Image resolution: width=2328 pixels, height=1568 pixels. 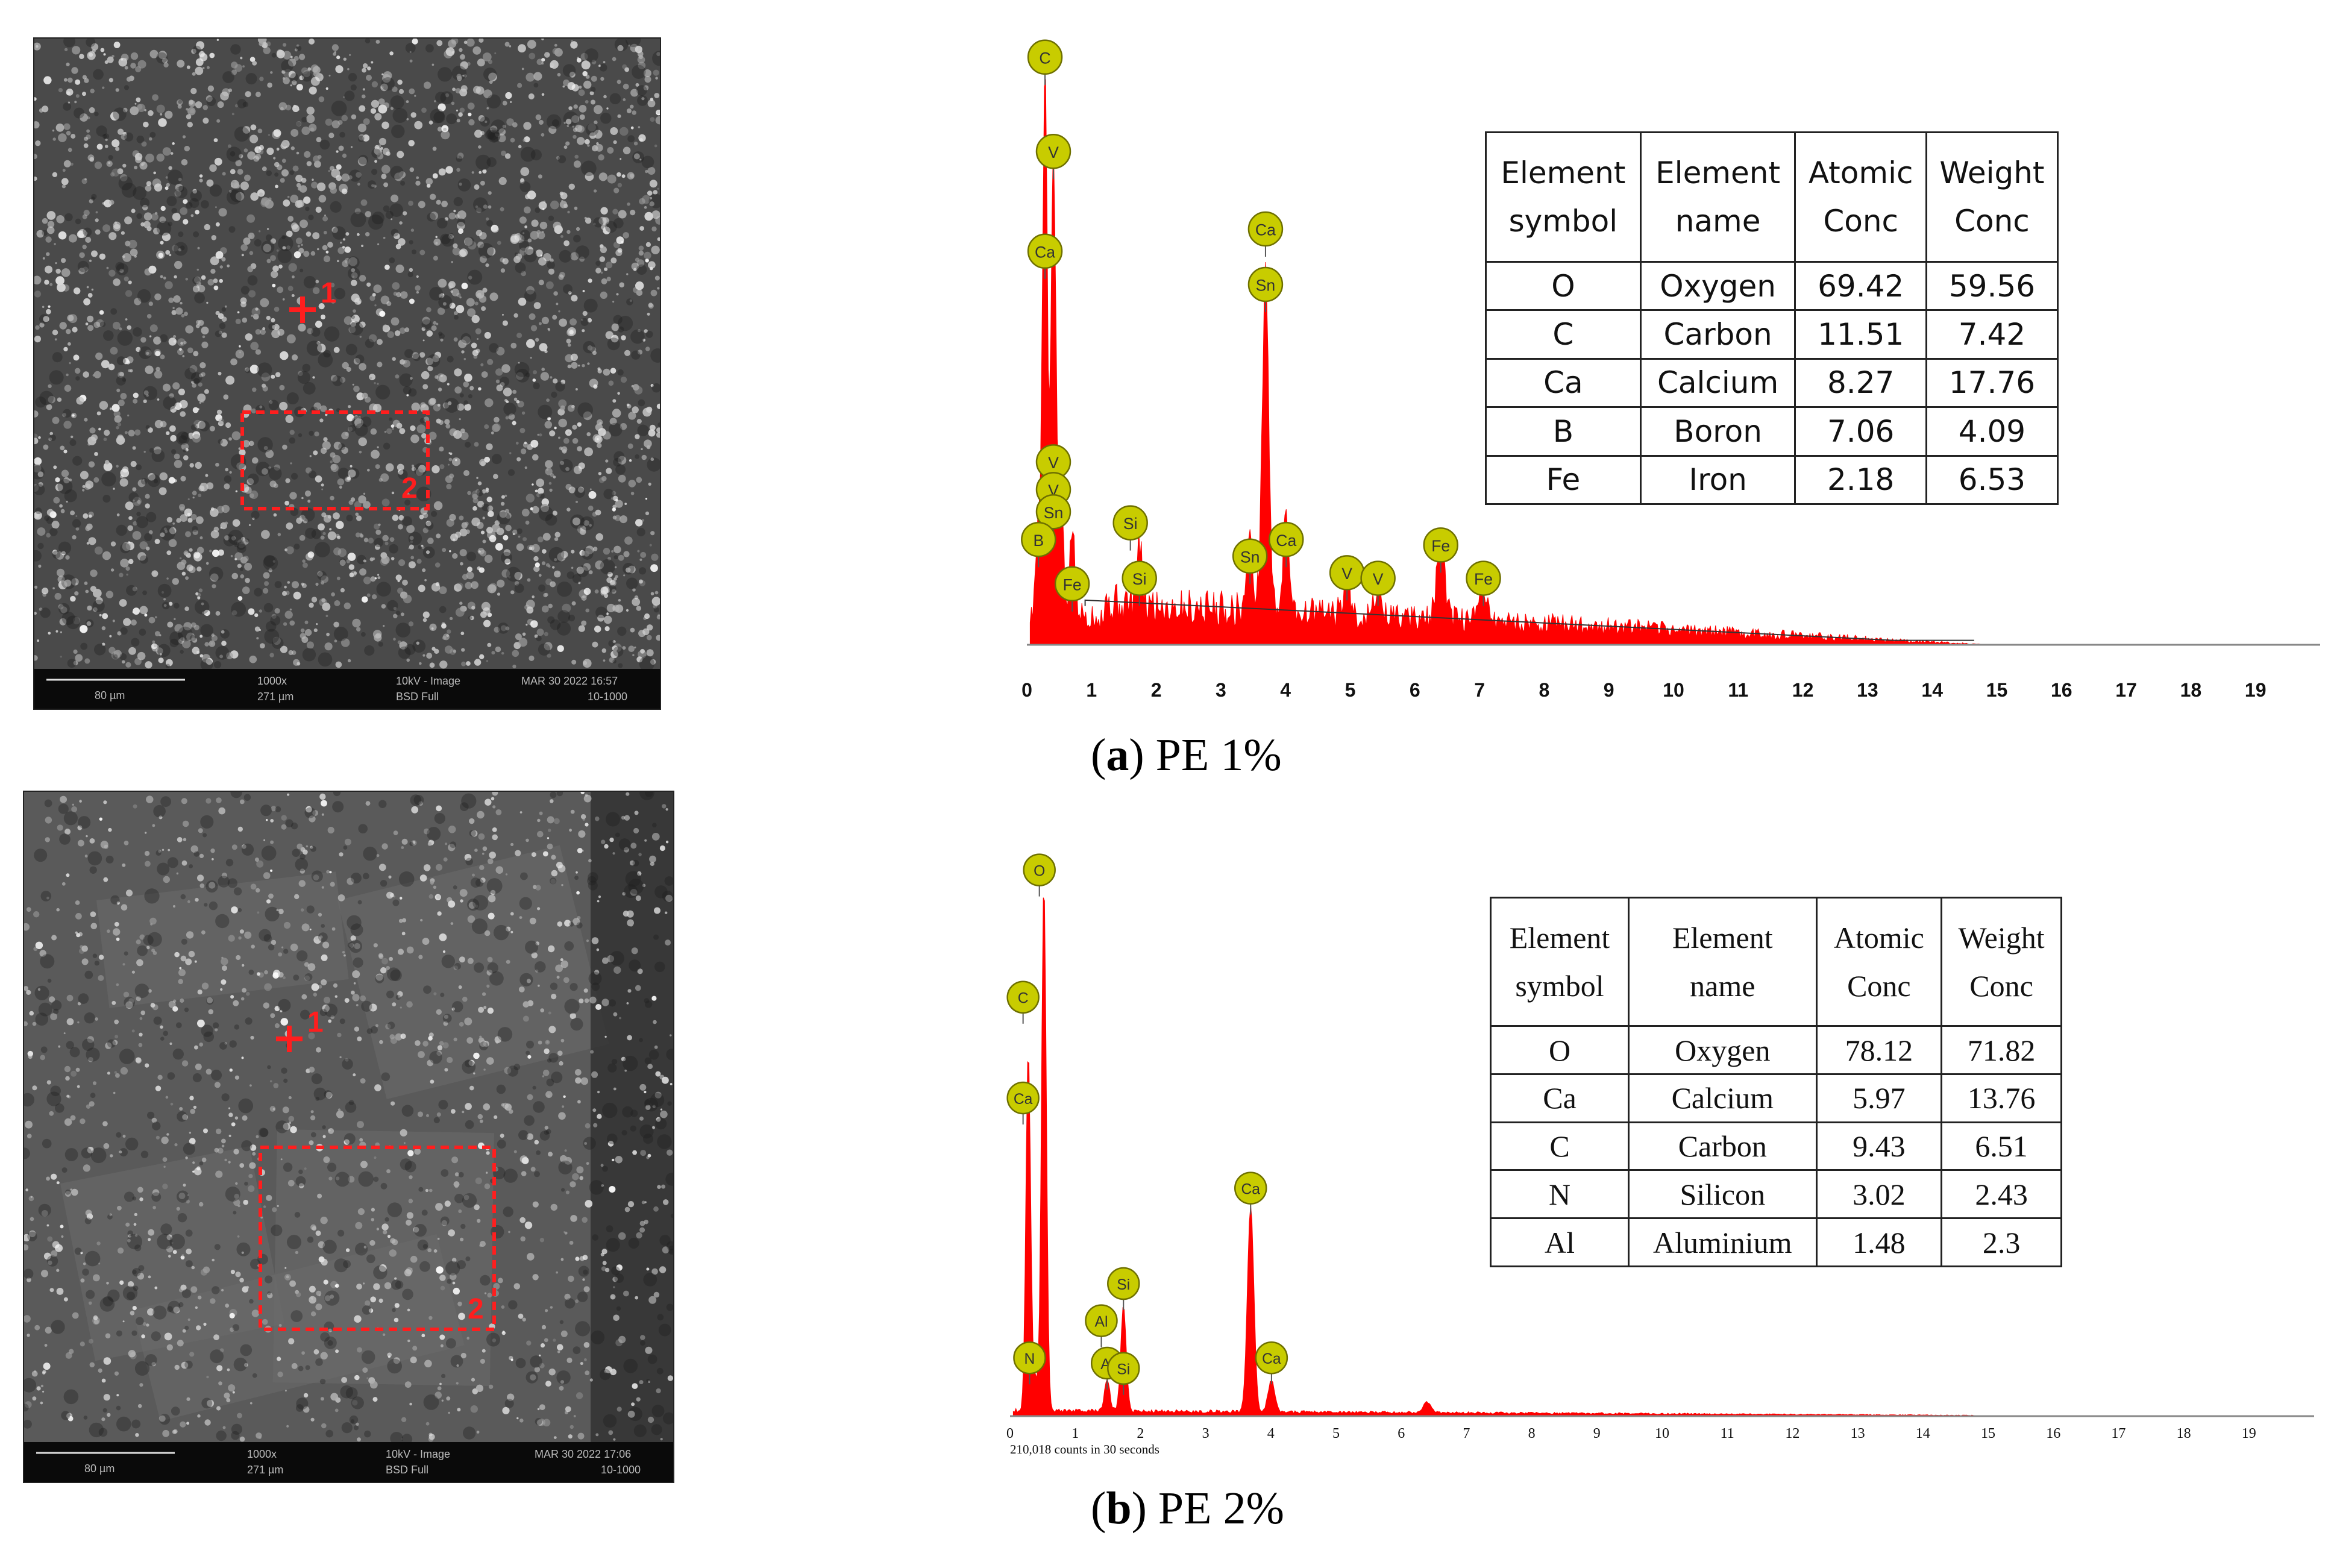 What do you see at coordinates (1045, 57) in the screenshot?
I see `badge-circle` at bounding box center [1045, 57].